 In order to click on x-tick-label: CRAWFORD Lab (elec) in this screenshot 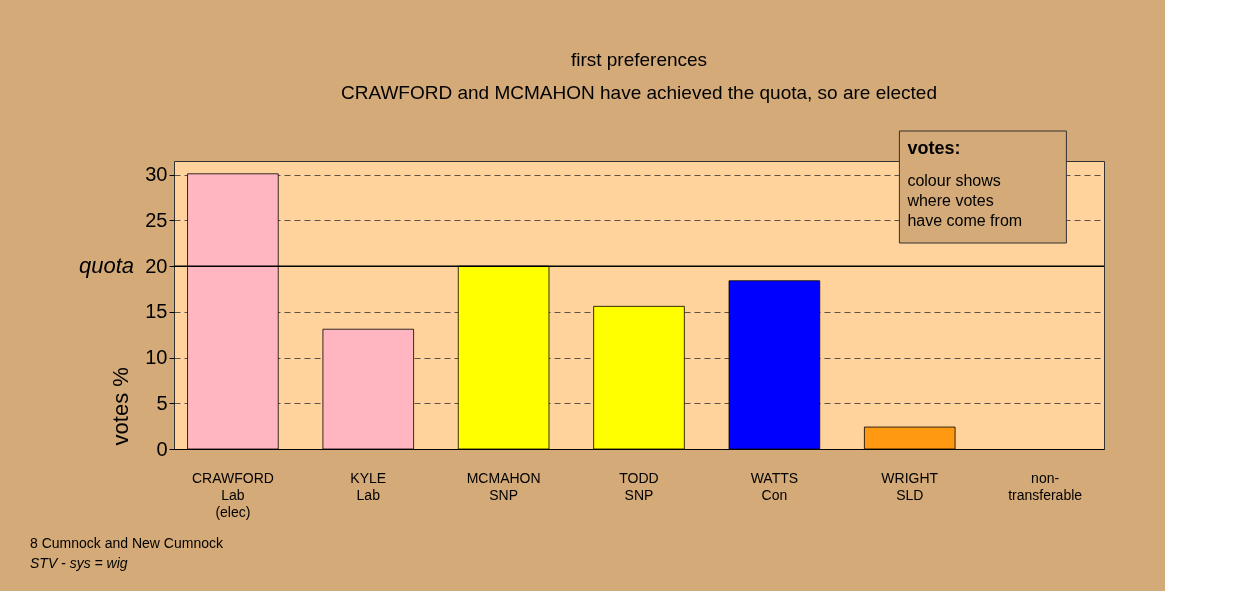, I will do `click(232, 494)`.